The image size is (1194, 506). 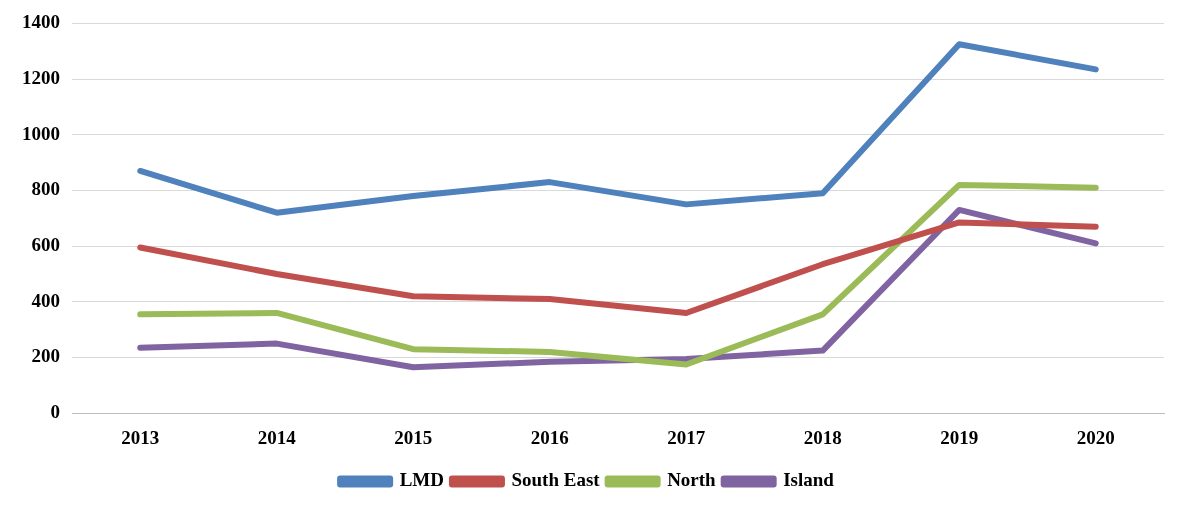 I want to click on y-tick-label: 800, so click(x=45, y=189).